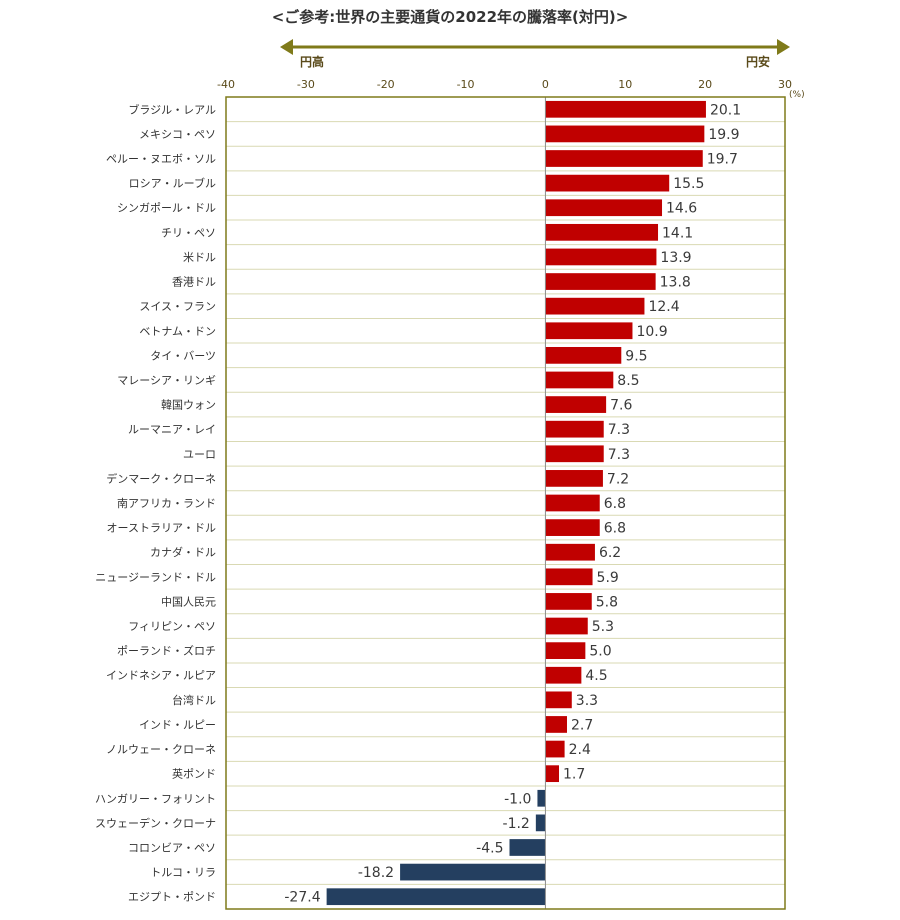  What do you see at coordinates (166, 503) in the screenshot?
I see `category-label: 南アフリカ・ランド` at bounding box center [166, 503].